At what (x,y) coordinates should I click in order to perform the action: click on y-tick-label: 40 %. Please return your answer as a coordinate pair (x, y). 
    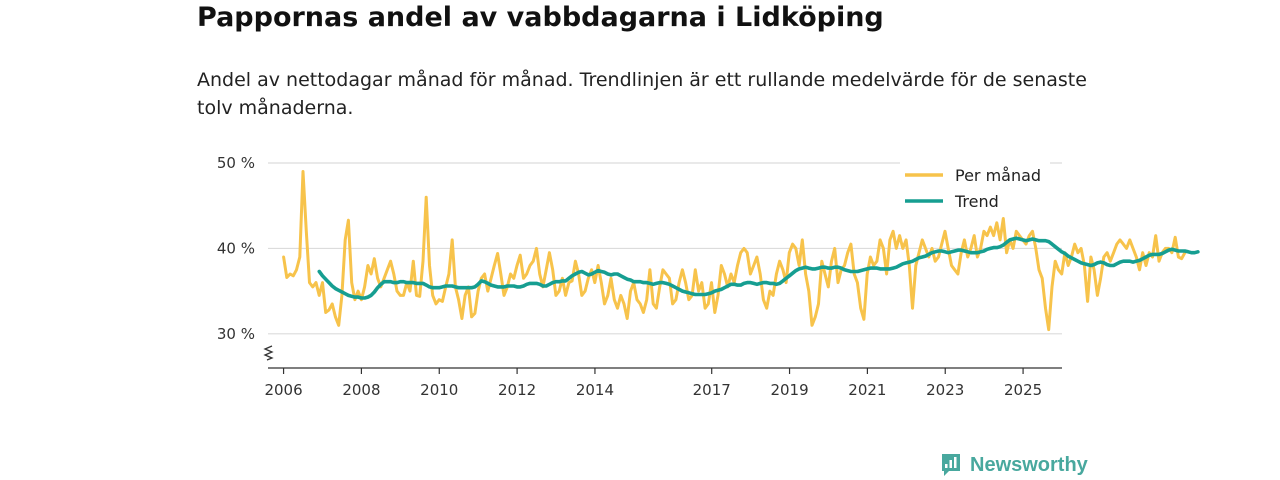
    Looking at the image, I should click on (236, 248).